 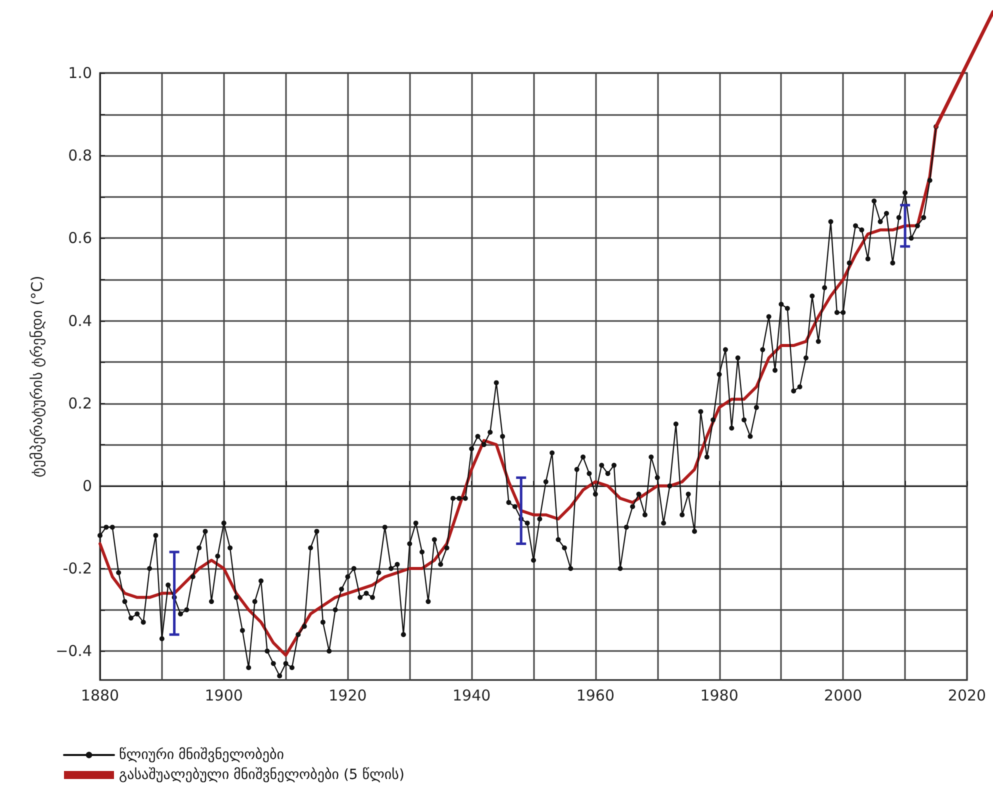 I want to click on y-tick-label: 0.6, so click(x=80, y=238).